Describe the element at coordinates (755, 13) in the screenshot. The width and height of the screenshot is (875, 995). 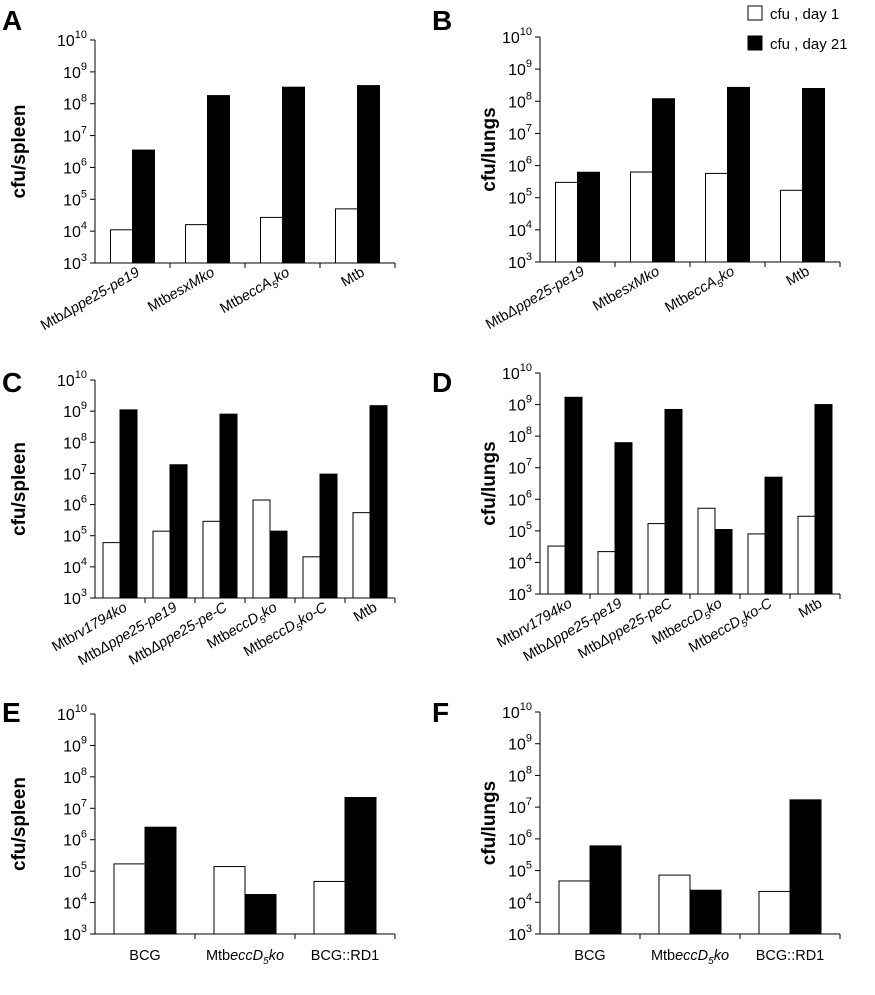
I see `legend-swatch-day1` at that location.